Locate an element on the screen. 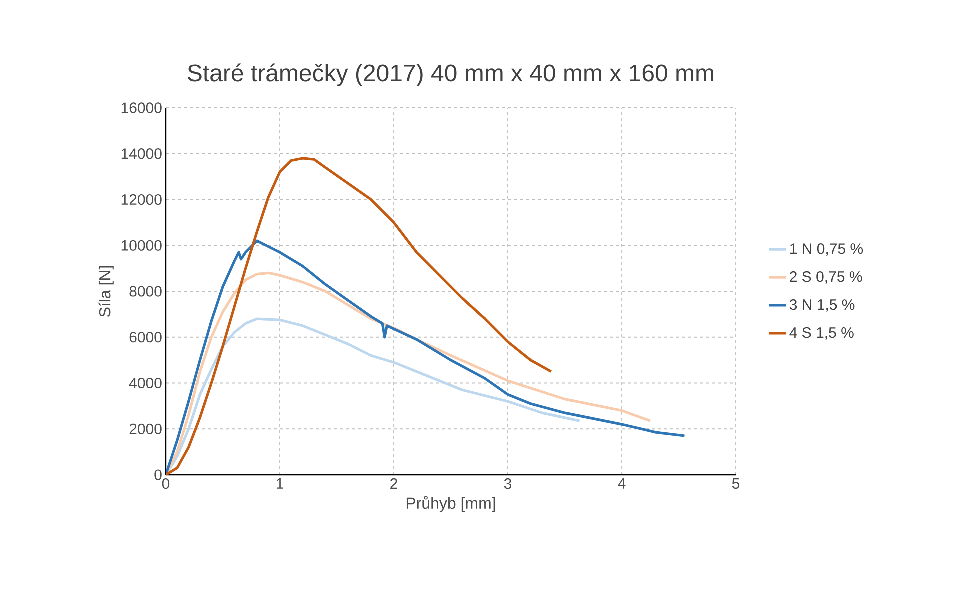 Image resolution: width=958 pixels, height=590 pixels. y-tick-label: 8000 is located at coordinates (146, 291).